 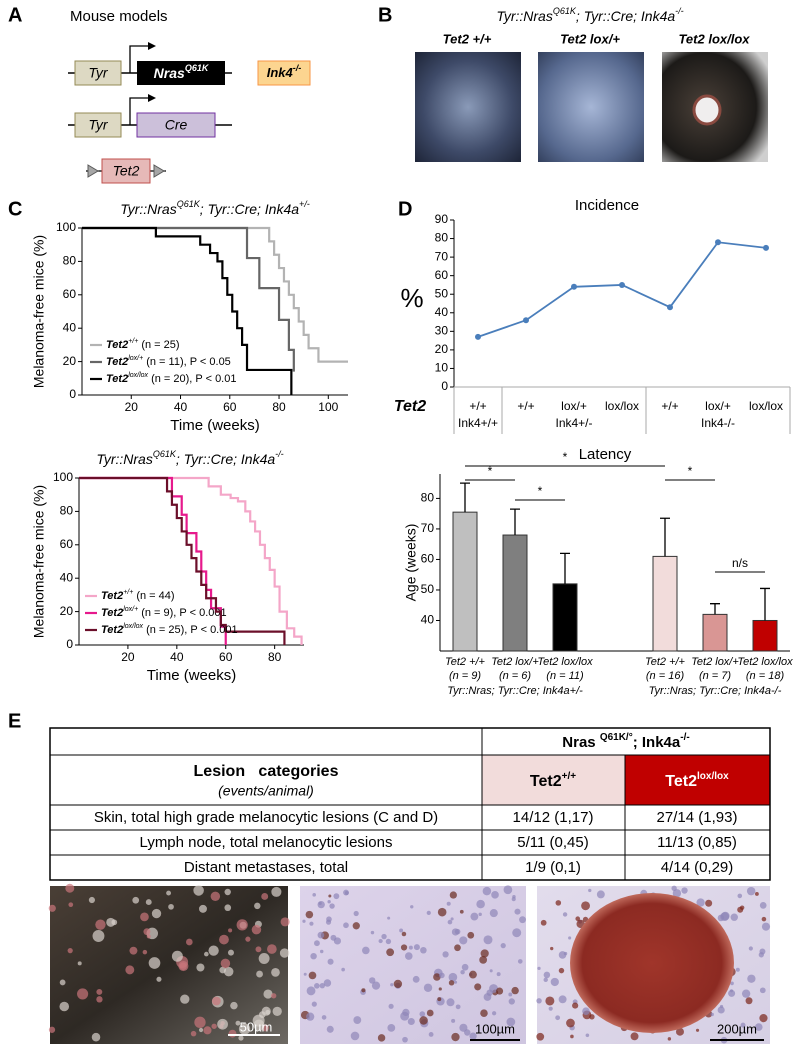 What do you see at coordinates (15, 15) in the screenshot?
I see `panel-label: A` at bounding box center [15, 15].